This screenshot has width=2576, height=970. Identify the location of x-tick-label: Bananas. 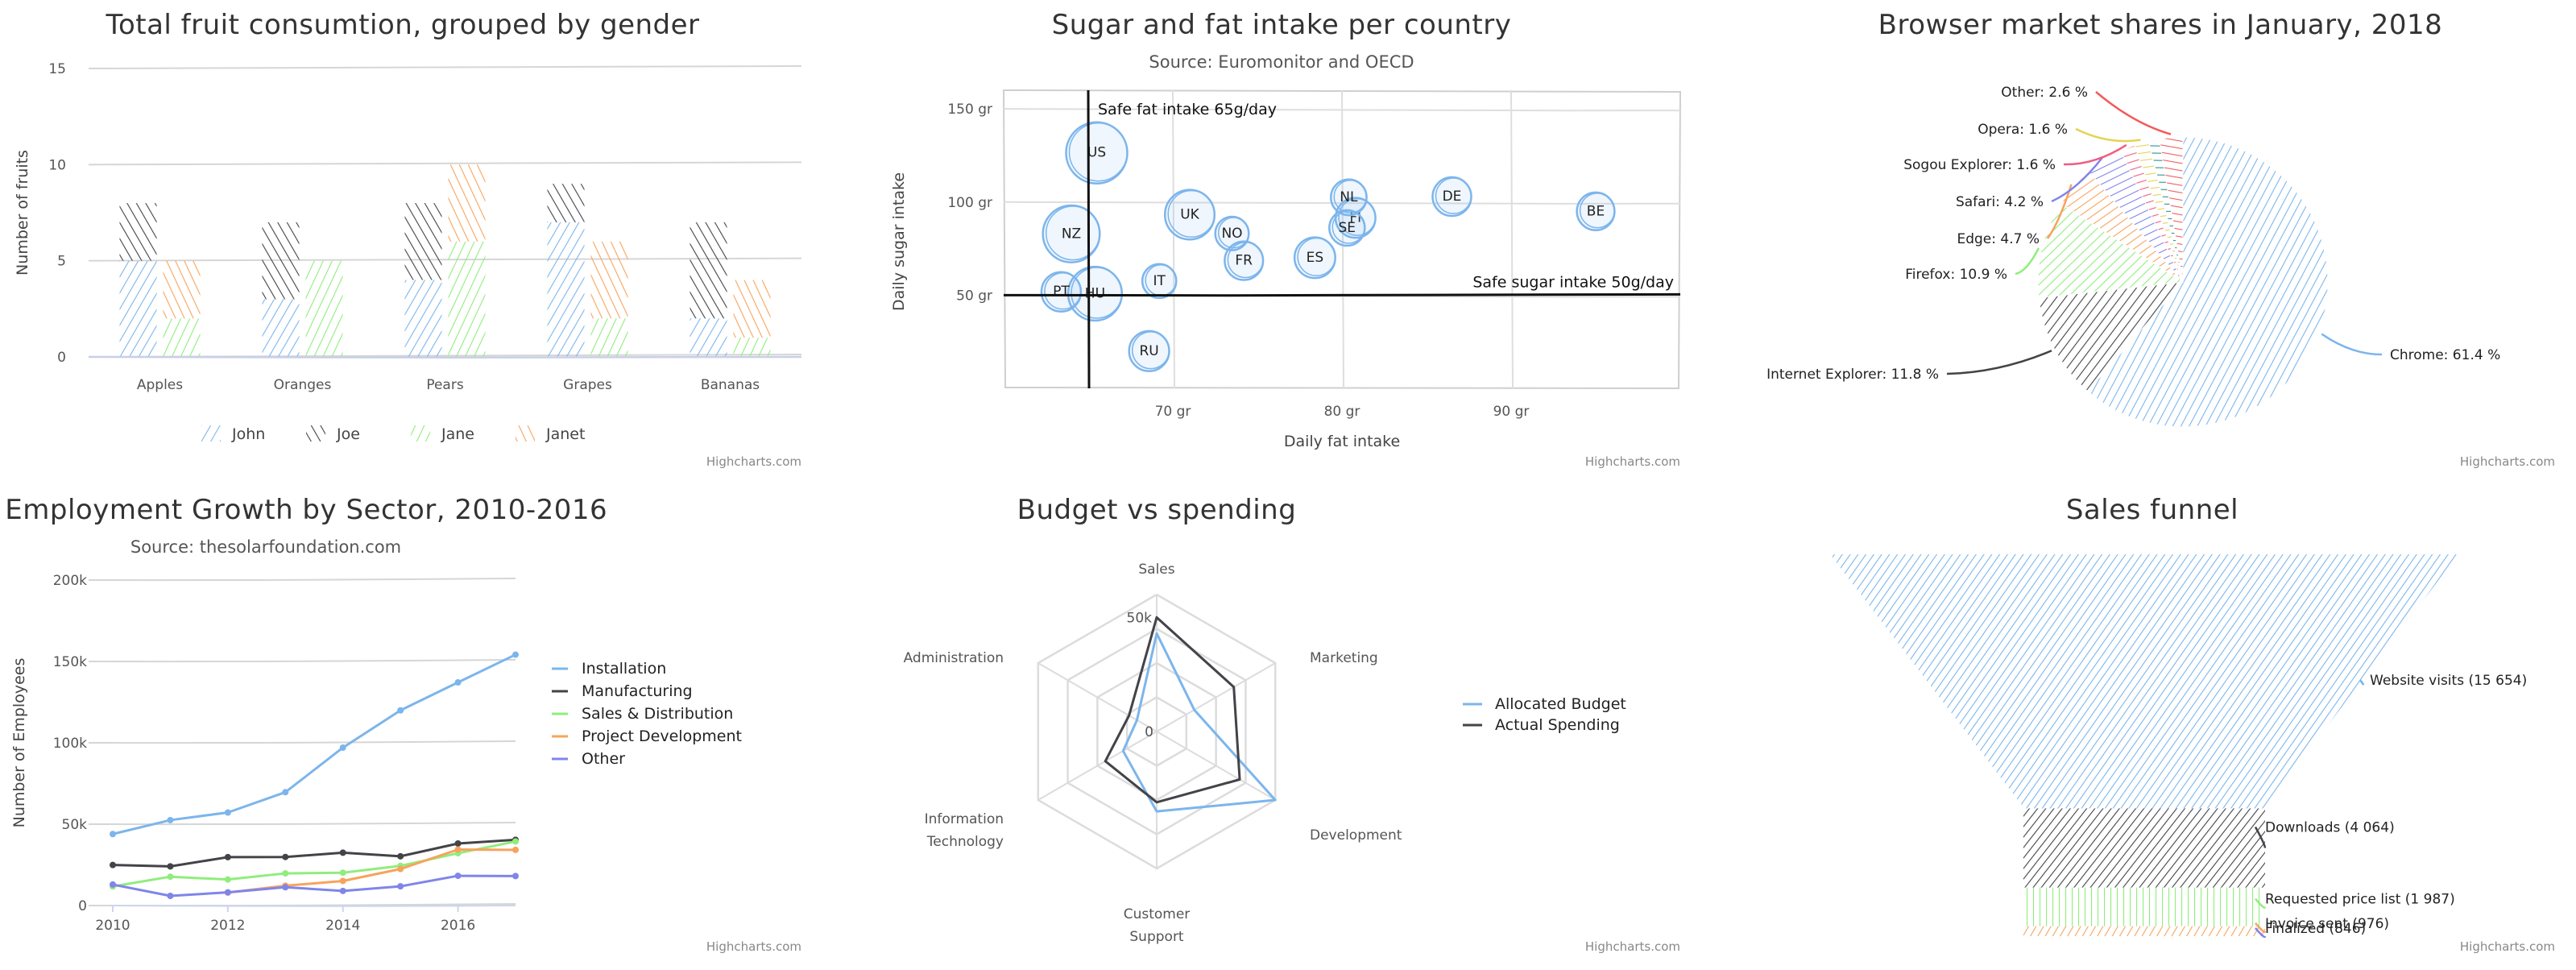
(730, 385).